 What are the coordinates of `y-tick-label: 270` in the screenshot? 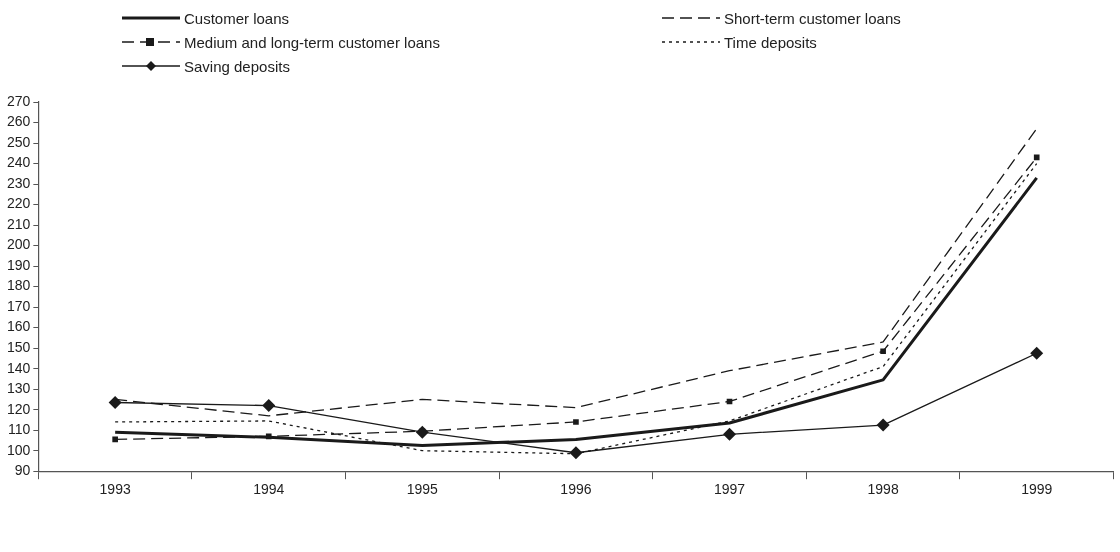 It's located at (19, 100).